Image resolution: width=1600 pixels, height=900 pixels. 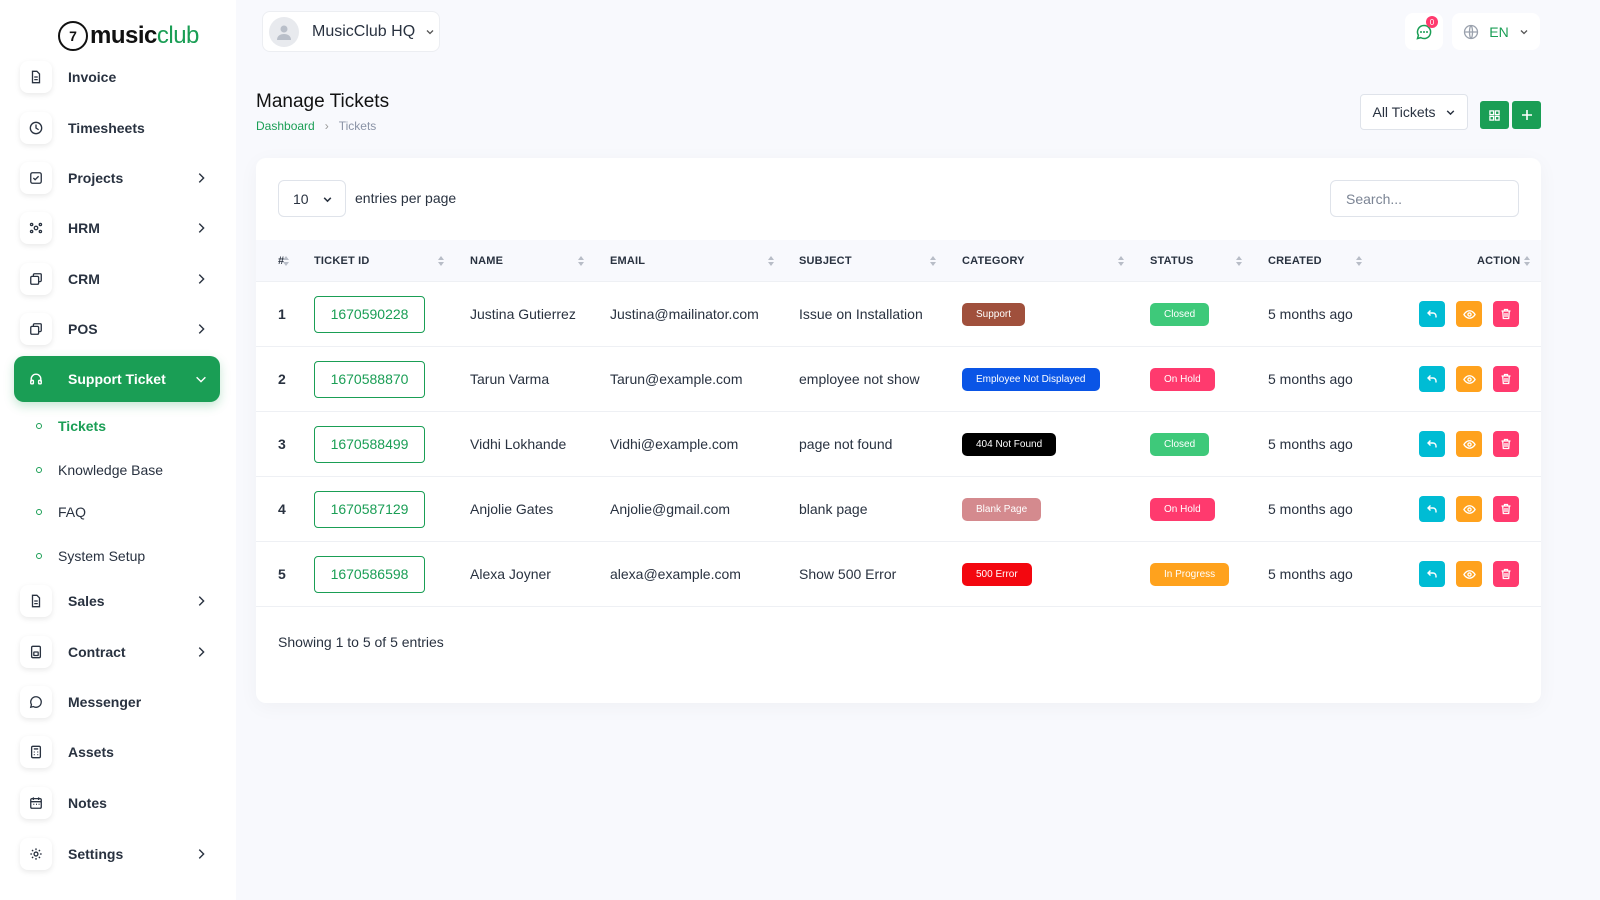 What do you see at coordinates (1424, 198) in the screenshot?
I see `search-input` at bounding box center [1424, 198].